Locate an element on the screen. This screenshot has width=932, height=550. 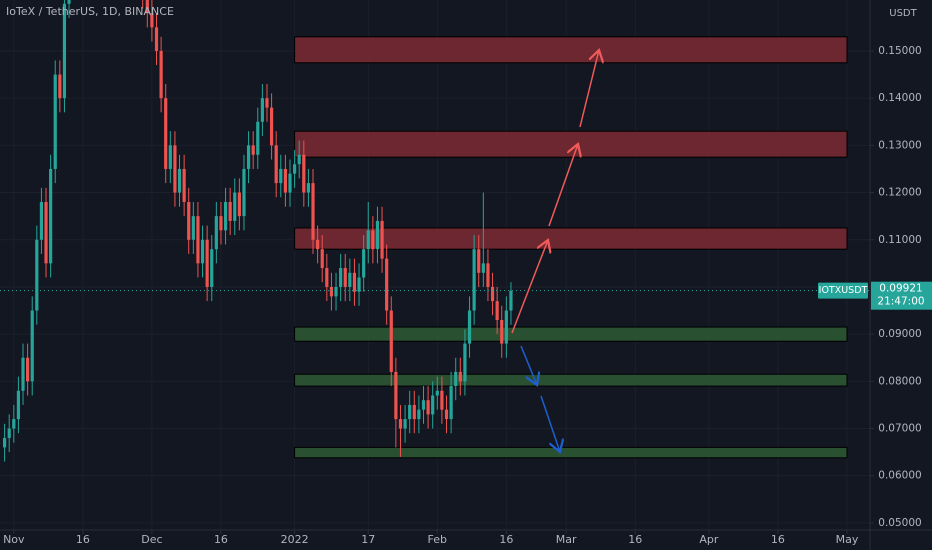
x-tick-label: Nov is located at coordinates (14, 539).